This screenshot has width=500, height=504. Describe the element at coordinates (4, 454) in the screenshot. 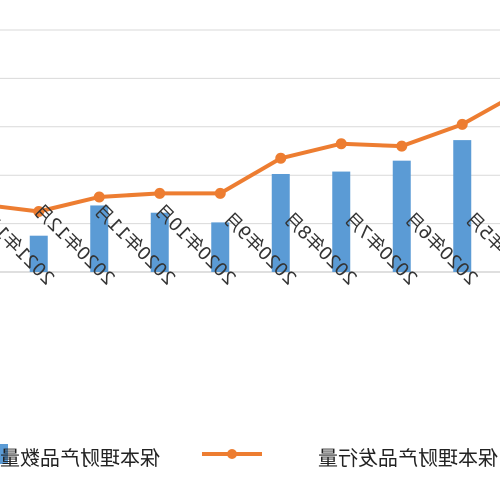

I see `legend-swatch-bar` at that location.